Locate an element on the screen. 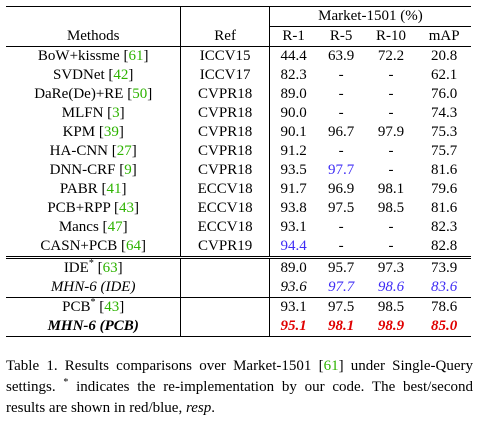 This screenshot has width=477, height=430. map-cell: 75.3 is located at coordinates (444, 132).